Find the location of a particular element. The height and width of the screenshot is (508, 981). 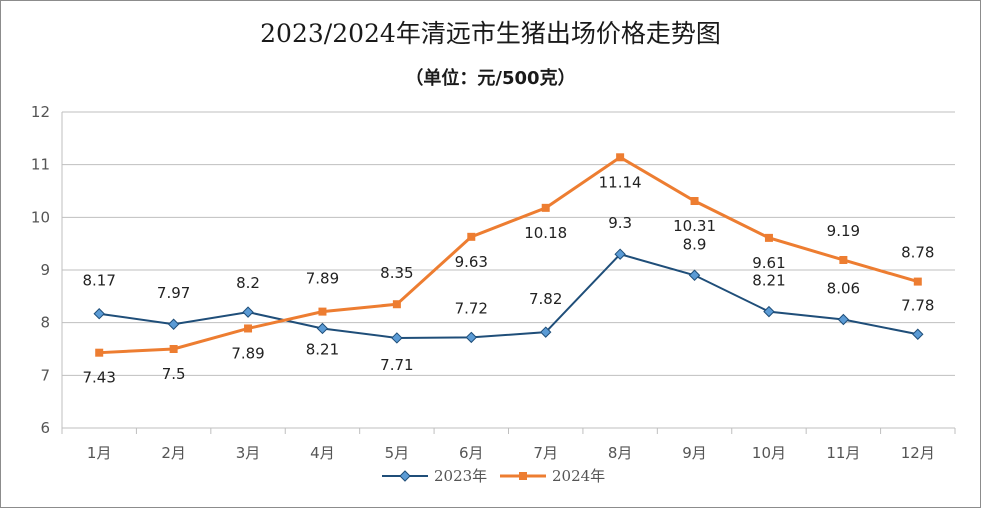

data-label: 9.19 is located at coordinates (843, 231).